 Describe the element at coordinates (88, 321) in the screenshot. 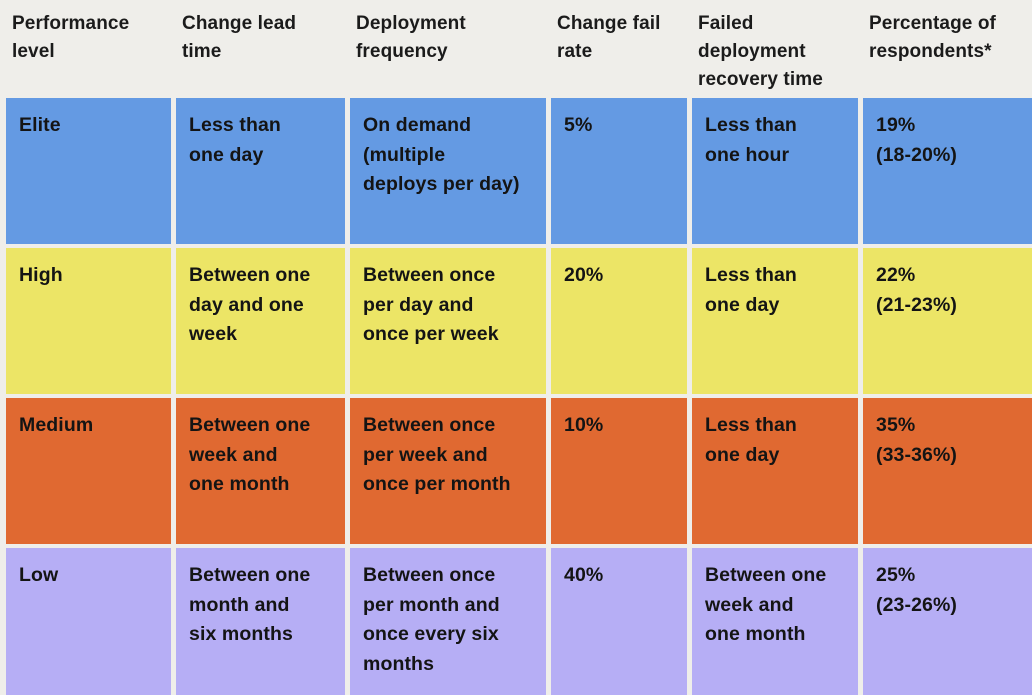

I see `high-level-cell: High` at that location.